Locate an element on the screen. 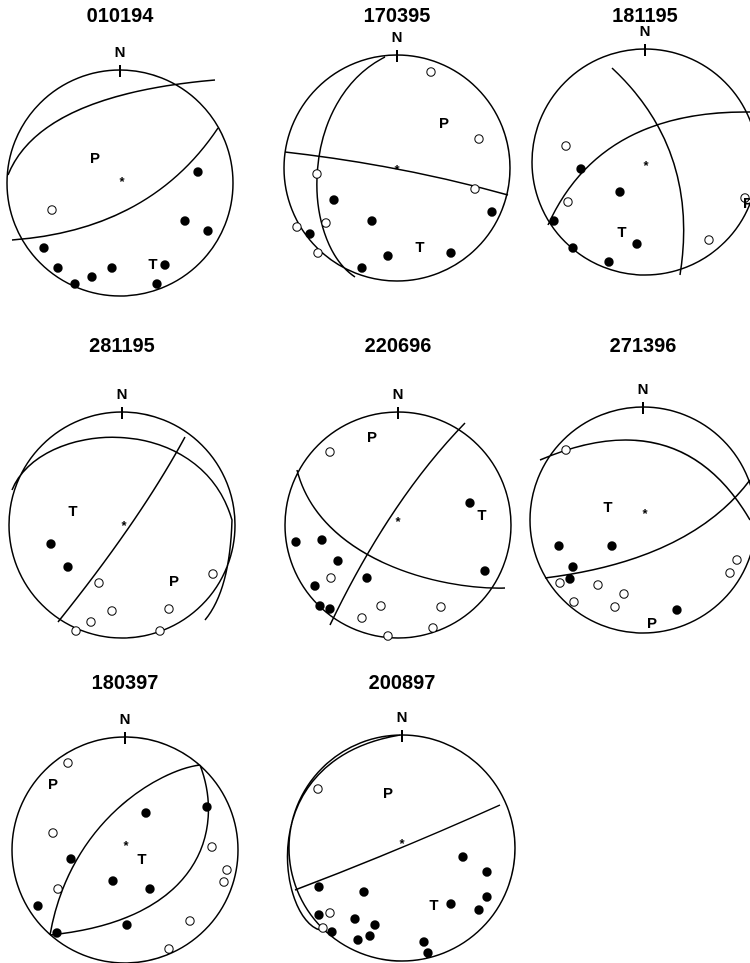  focal-sphere is located at coordinates (640, 162).